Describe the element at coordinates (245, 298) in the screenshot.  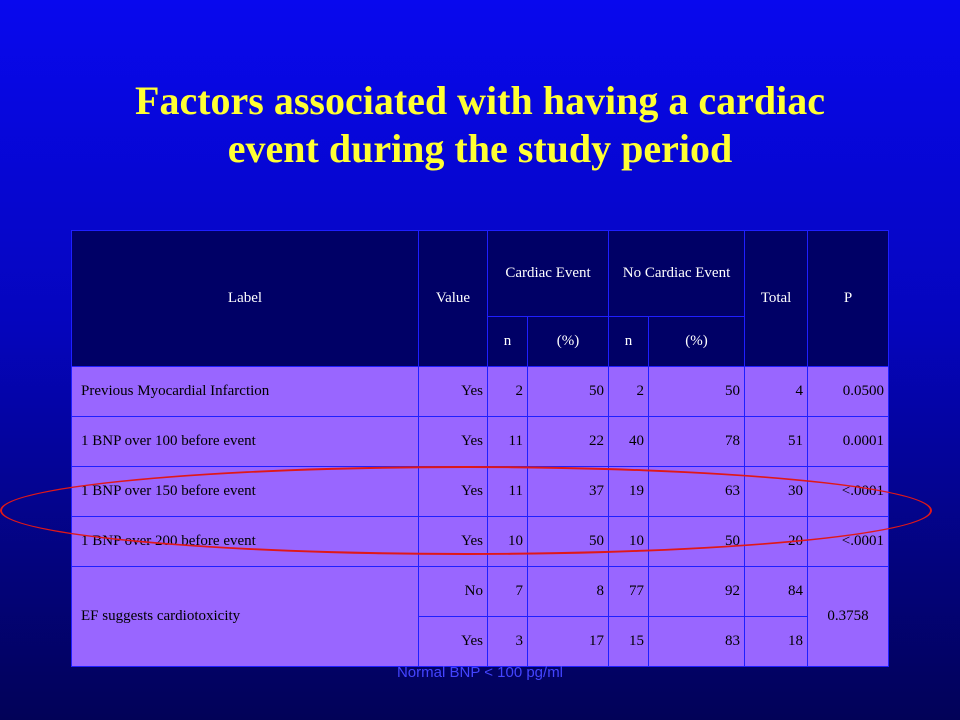
I see `header-label: Label` at that location.